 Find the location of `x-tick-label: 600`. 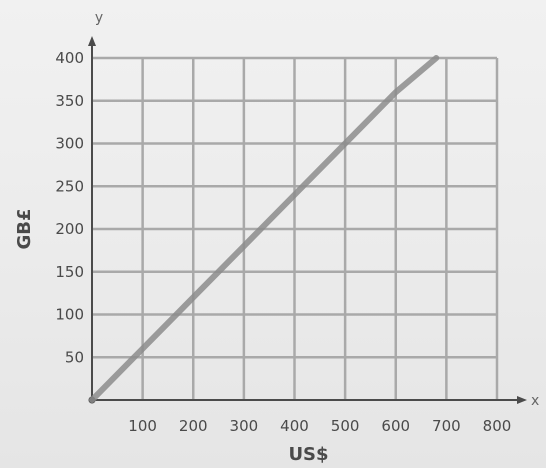

x-tick-label: 600 is located at coordinates (395, 426).